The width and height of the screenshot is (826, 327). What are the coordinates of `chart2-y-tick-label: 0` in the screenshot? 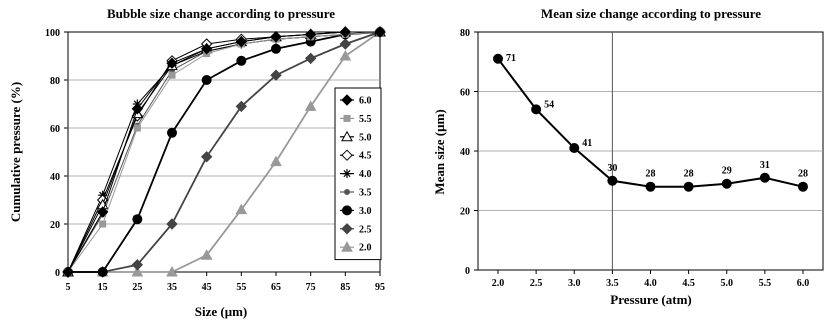 It's located at (467, 271).